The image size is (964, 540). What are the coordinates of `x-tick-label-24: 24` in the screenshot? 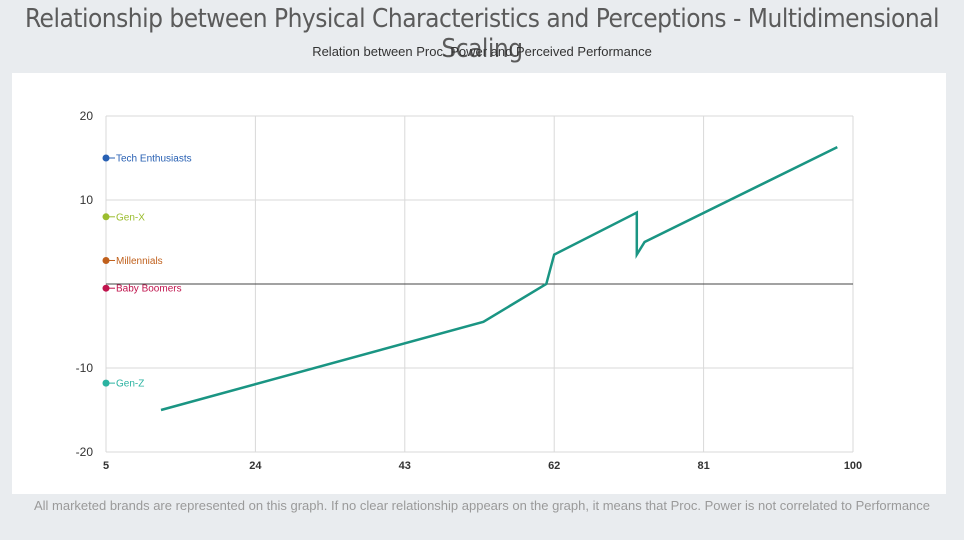 It's located at (255, 466).